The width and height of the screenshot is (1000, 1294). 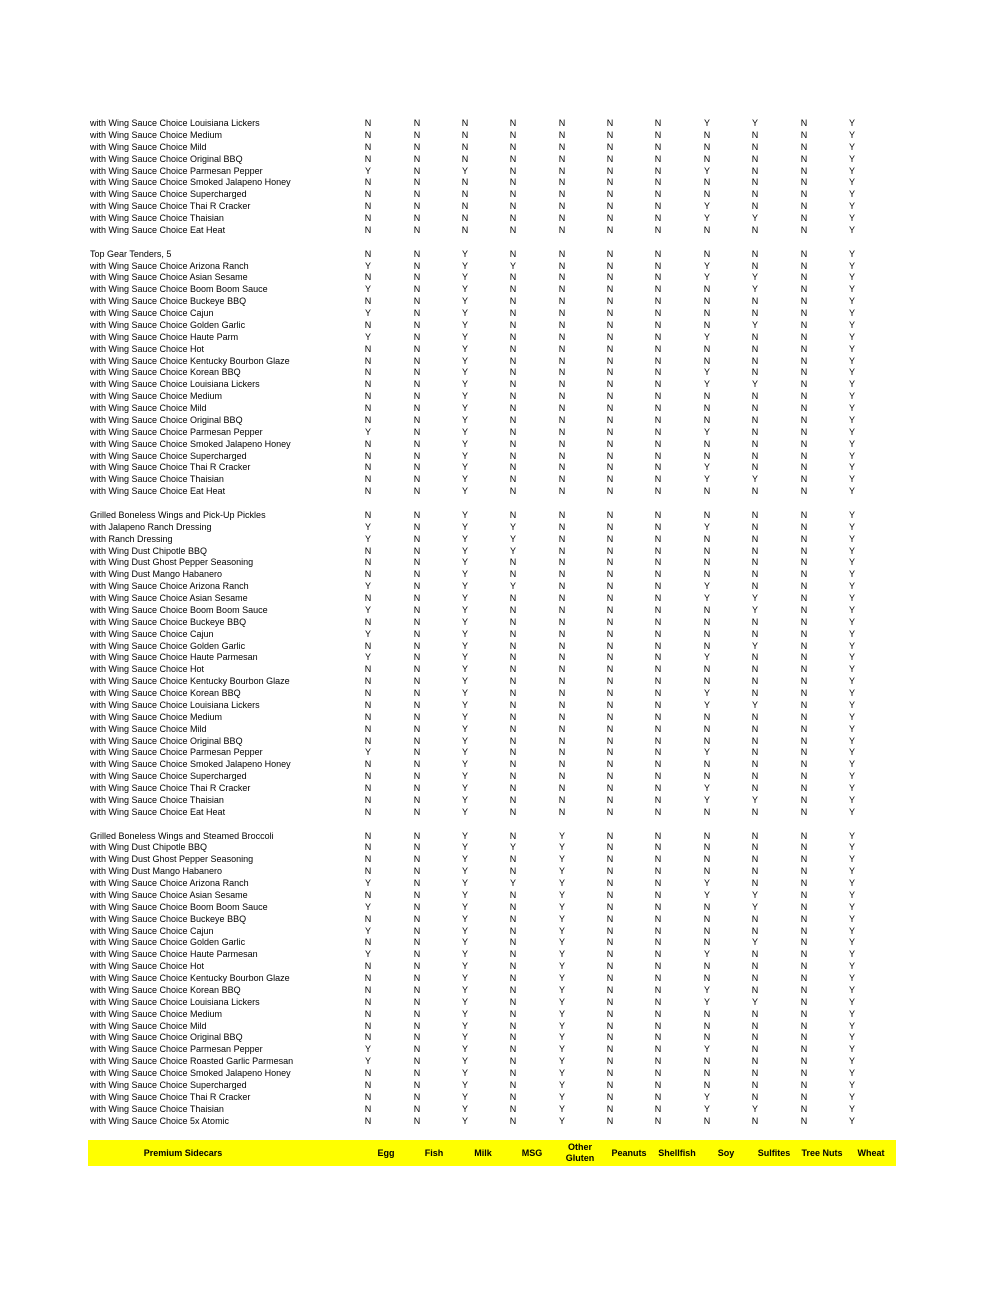 What do you see at coordinates (500, 718) in the screenshot?
I see `table-row: with Wing Sauce Choice Medium N N Y N N N N N N N Y` at bounding box center [500, 718].